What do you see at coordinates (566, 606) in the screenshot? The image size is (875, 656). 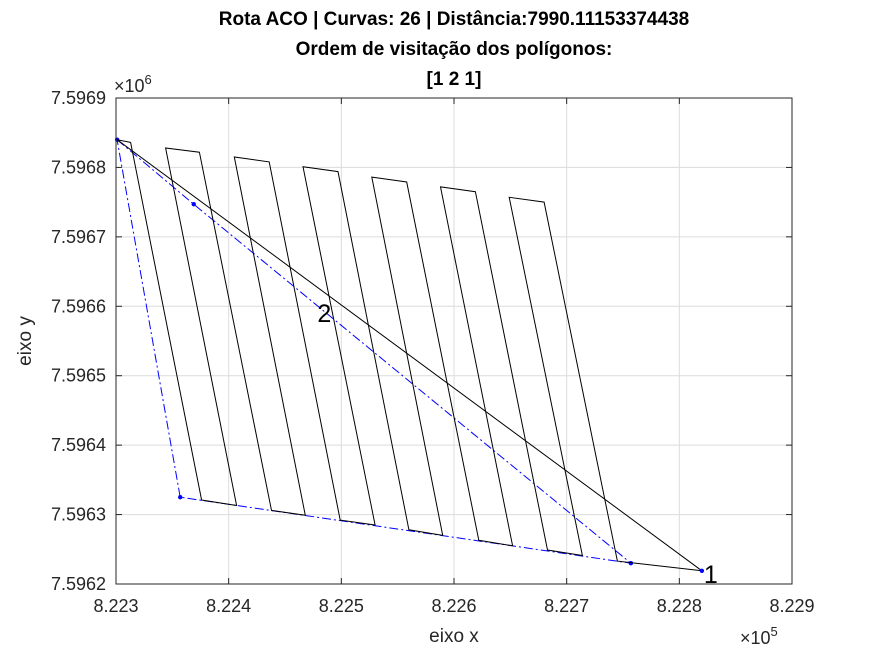 I see `x-tick-label: 8.227` at bounding box center [566, 606].